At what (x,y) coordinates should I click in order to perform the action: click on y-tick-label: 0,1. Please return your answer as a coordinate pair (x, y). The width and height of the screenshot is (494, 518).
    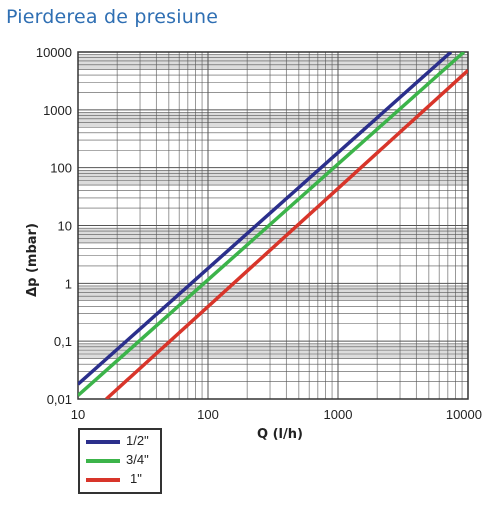
    Looking at the image, I should click on (63, 341).